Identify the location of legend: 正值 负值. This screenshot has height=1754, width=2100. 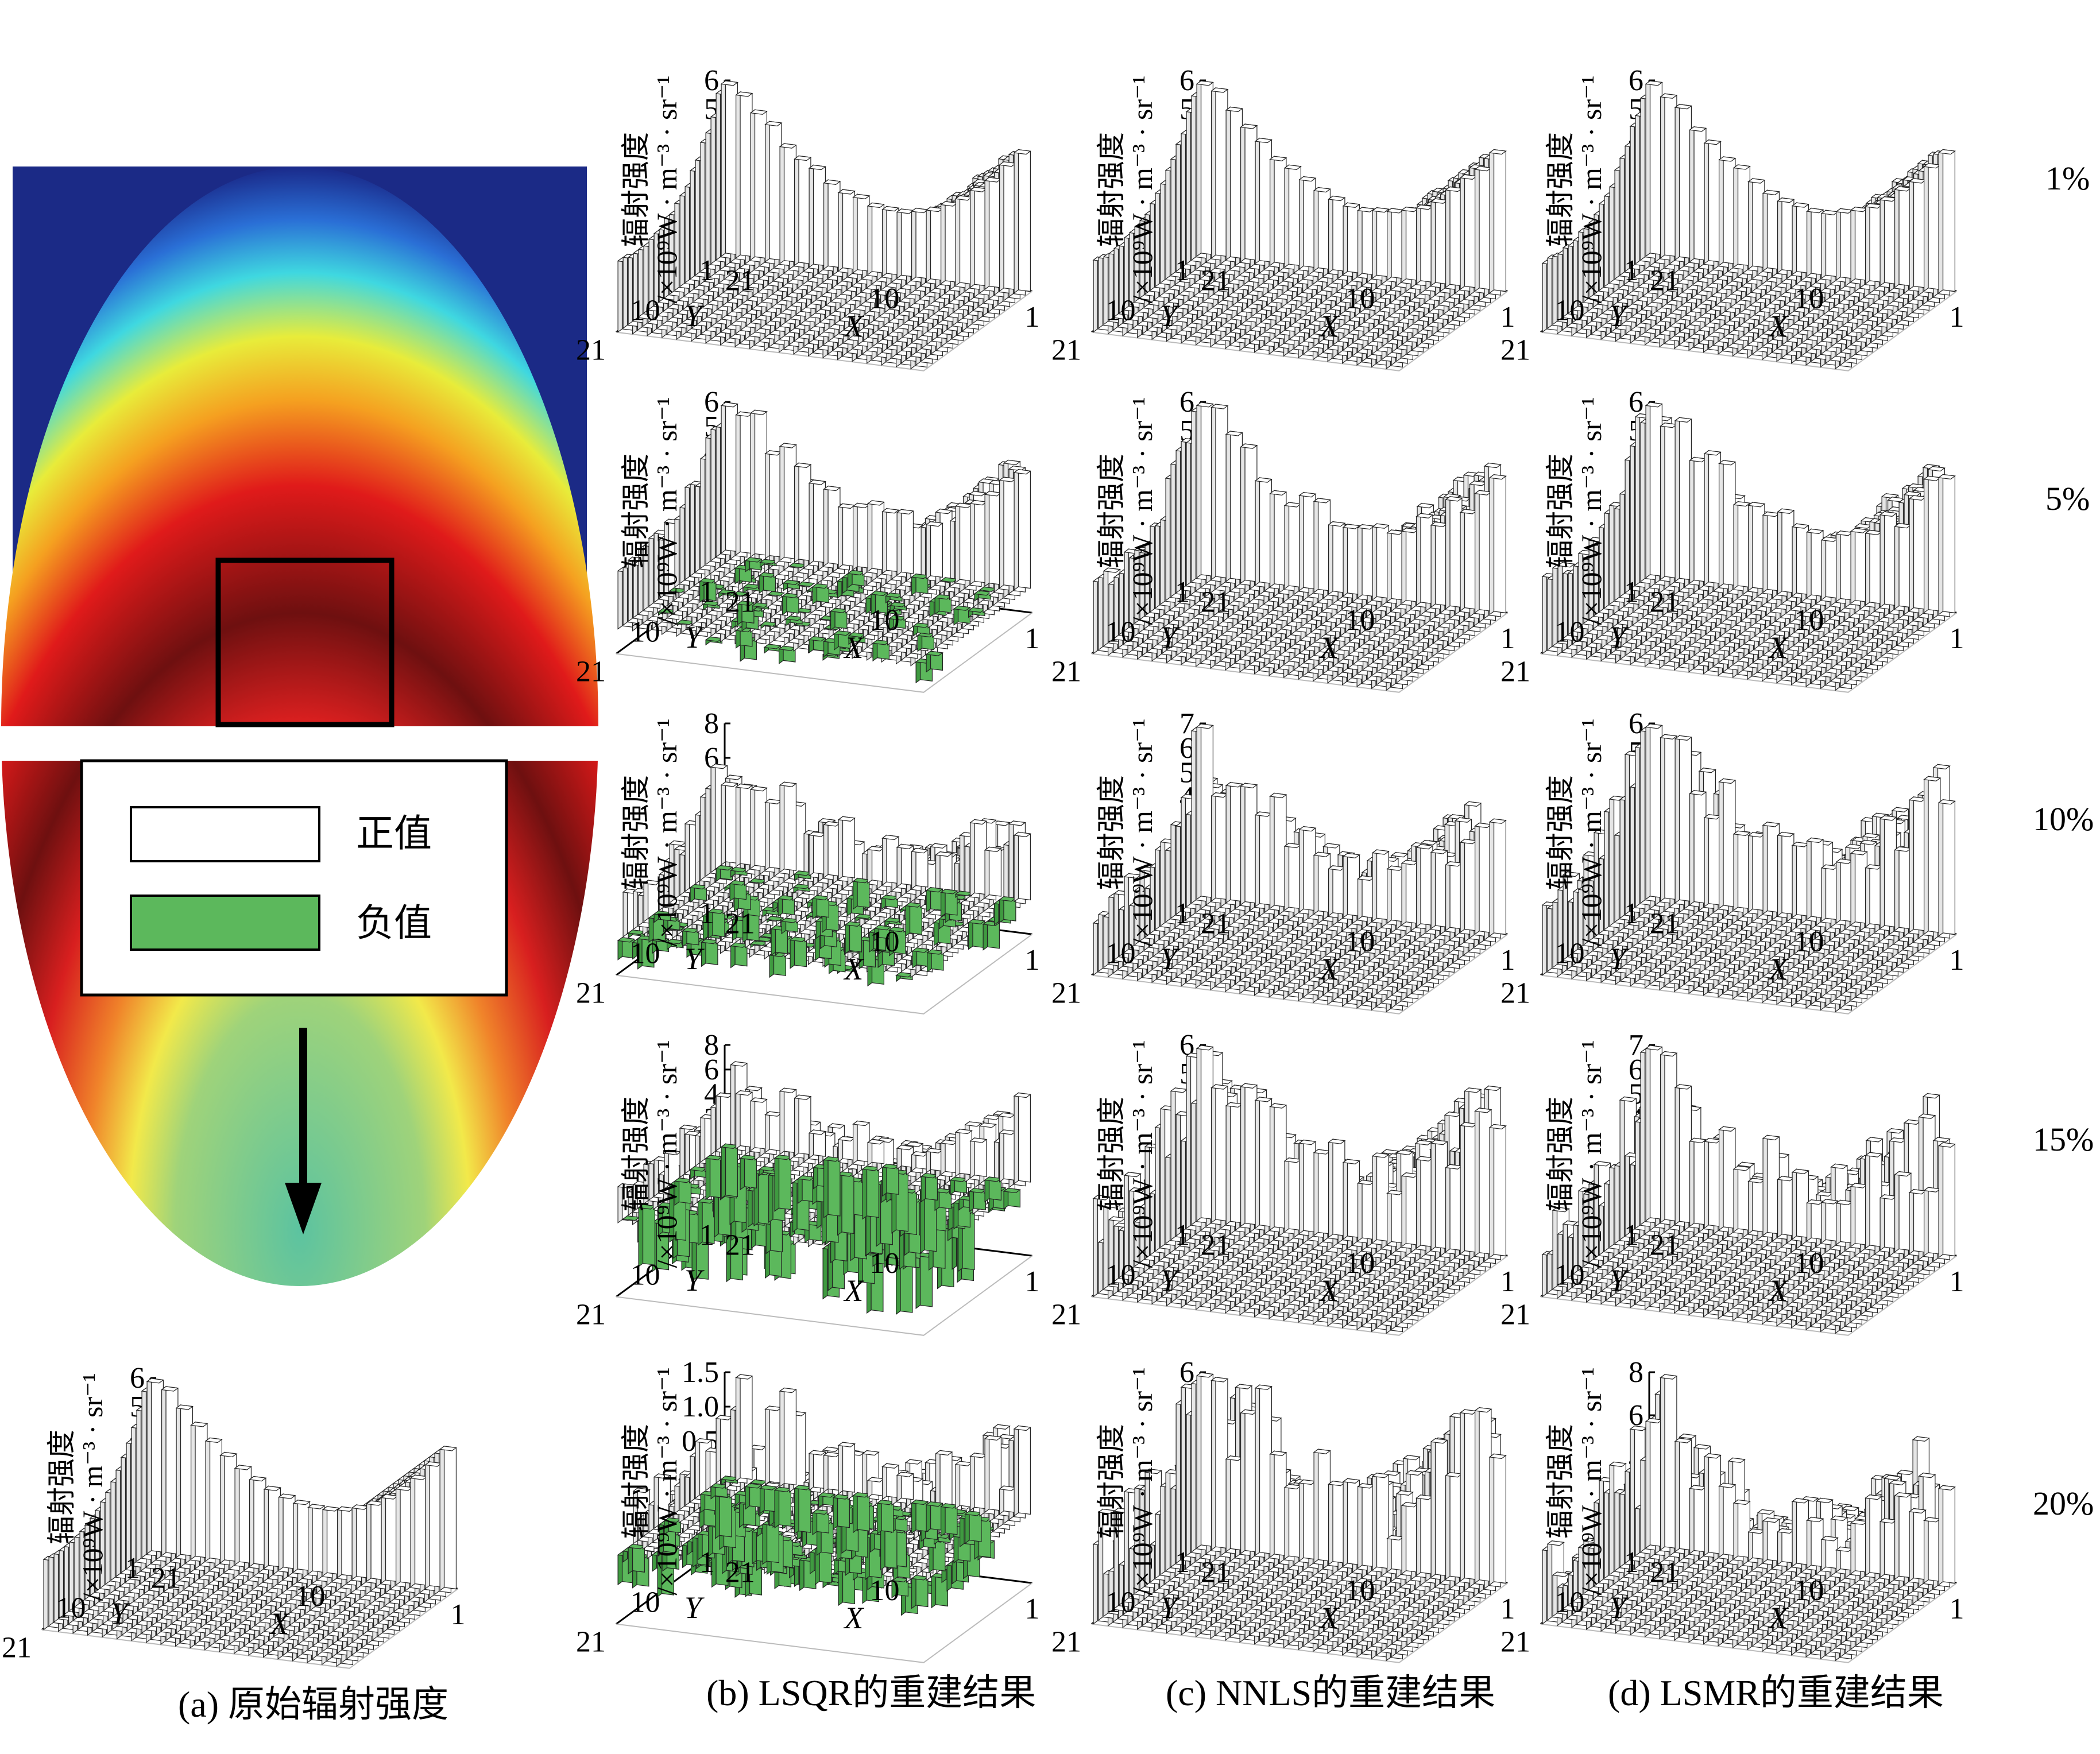
(294, 878).